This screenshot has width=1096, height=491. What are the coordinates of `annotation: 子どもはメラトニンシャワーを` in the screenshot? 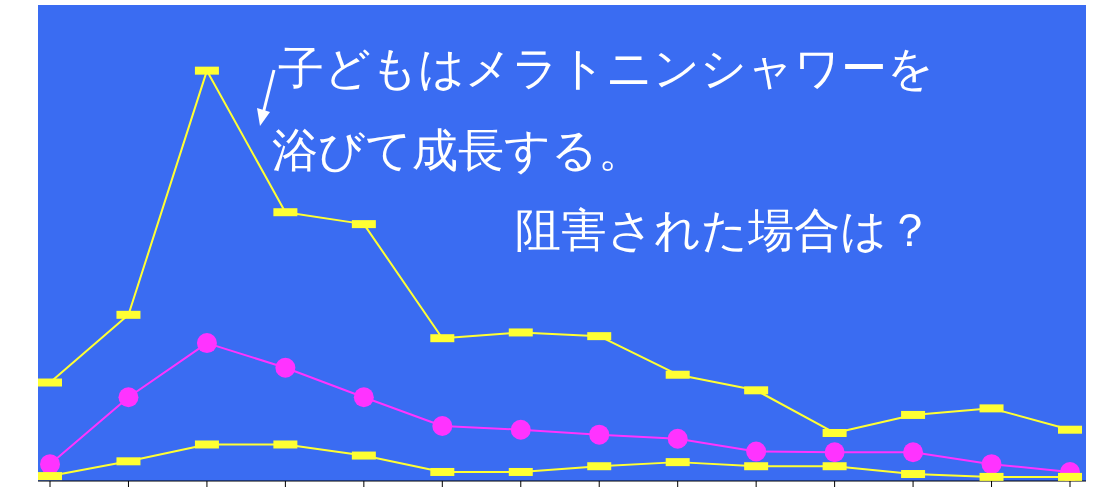 It's located at (606, 68).